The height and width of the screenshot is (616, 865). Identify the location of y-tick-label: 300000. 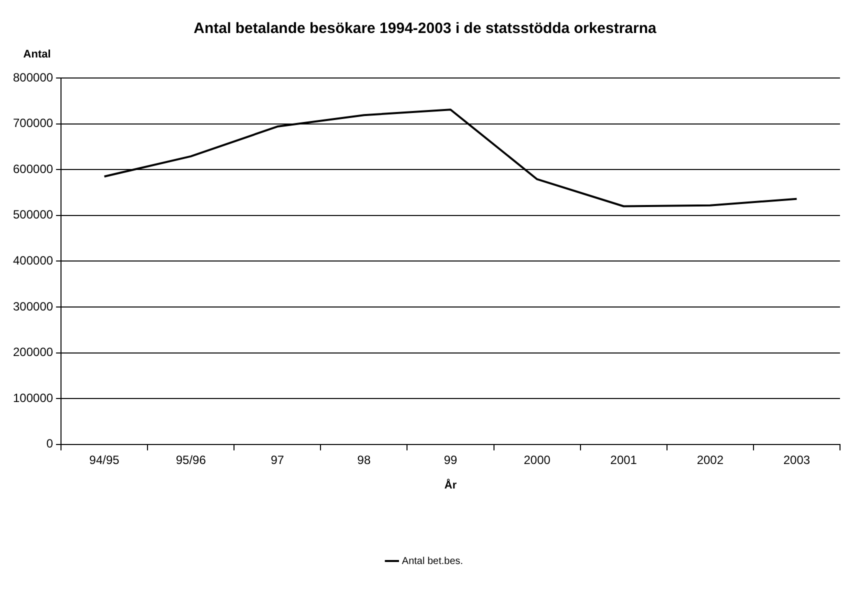
(33, 306).